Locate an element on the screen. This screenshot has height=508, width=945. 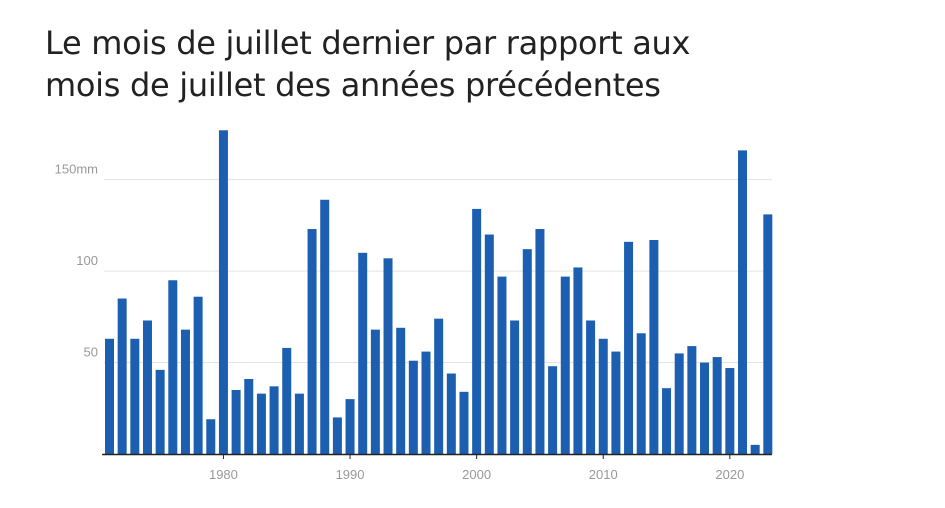
x-tick-label: 1990 is located at coordinates (350, 474).